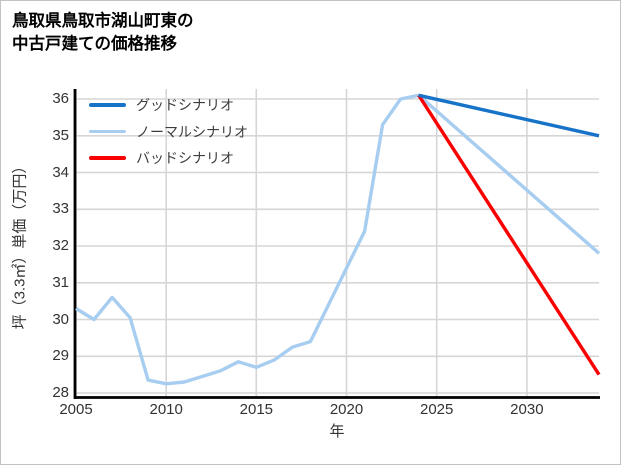  I want to click on good-scenario-line-icon, so click(107, 105).